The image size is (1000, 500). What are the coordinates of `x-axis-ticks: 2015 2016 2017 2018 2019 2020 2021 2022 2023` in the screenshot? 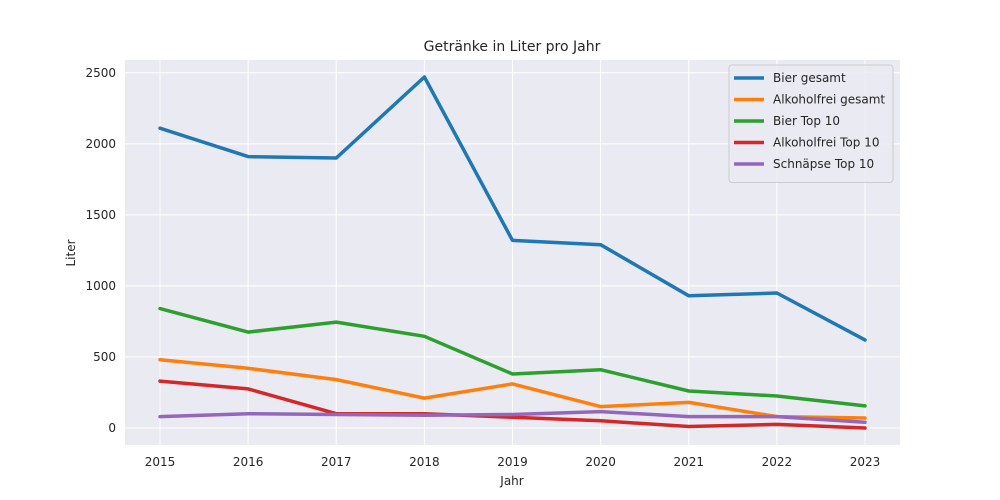 It's located at (513, 462).